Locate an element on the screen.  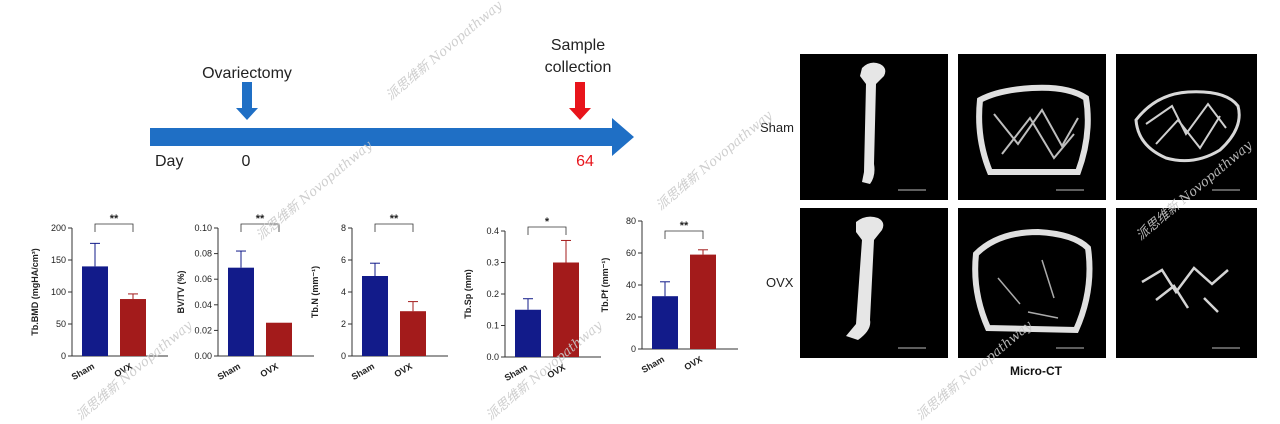
microct-ovx-trabecular is located at coordinates (1186, 283).